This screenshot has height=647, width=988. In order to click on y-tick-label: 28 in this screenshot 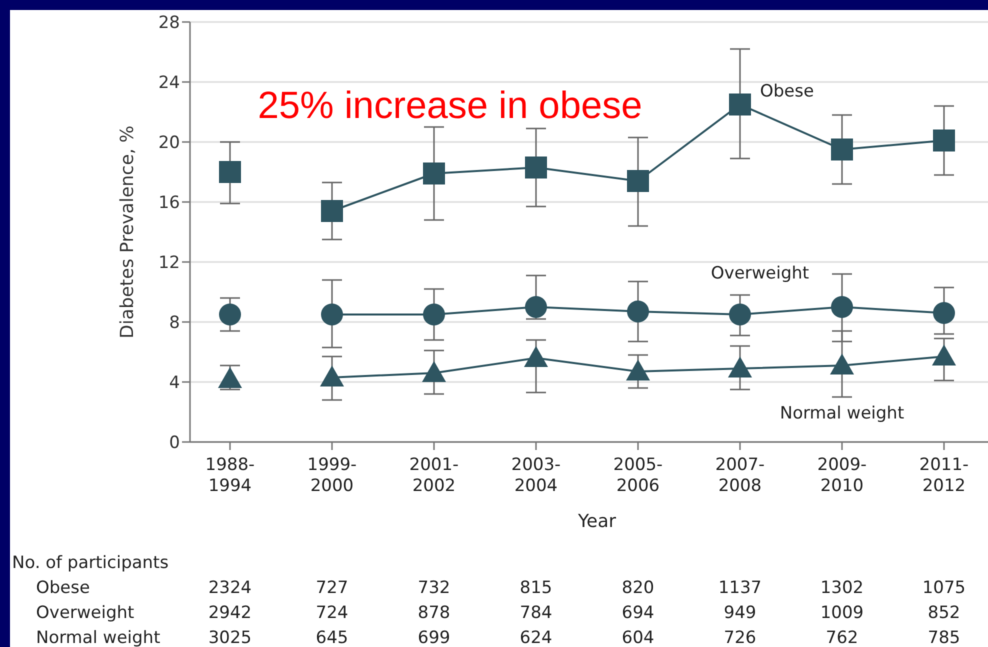, I will do `click(169, 22)`.